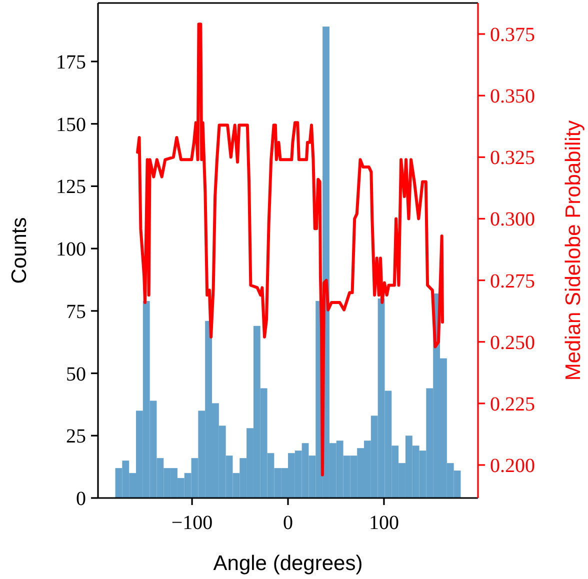 The height and width of the screenshot is (579, 588). Describe the element at coordinates (76, 437) in the screenshot. I see `y-tick-label: 25` at that location.